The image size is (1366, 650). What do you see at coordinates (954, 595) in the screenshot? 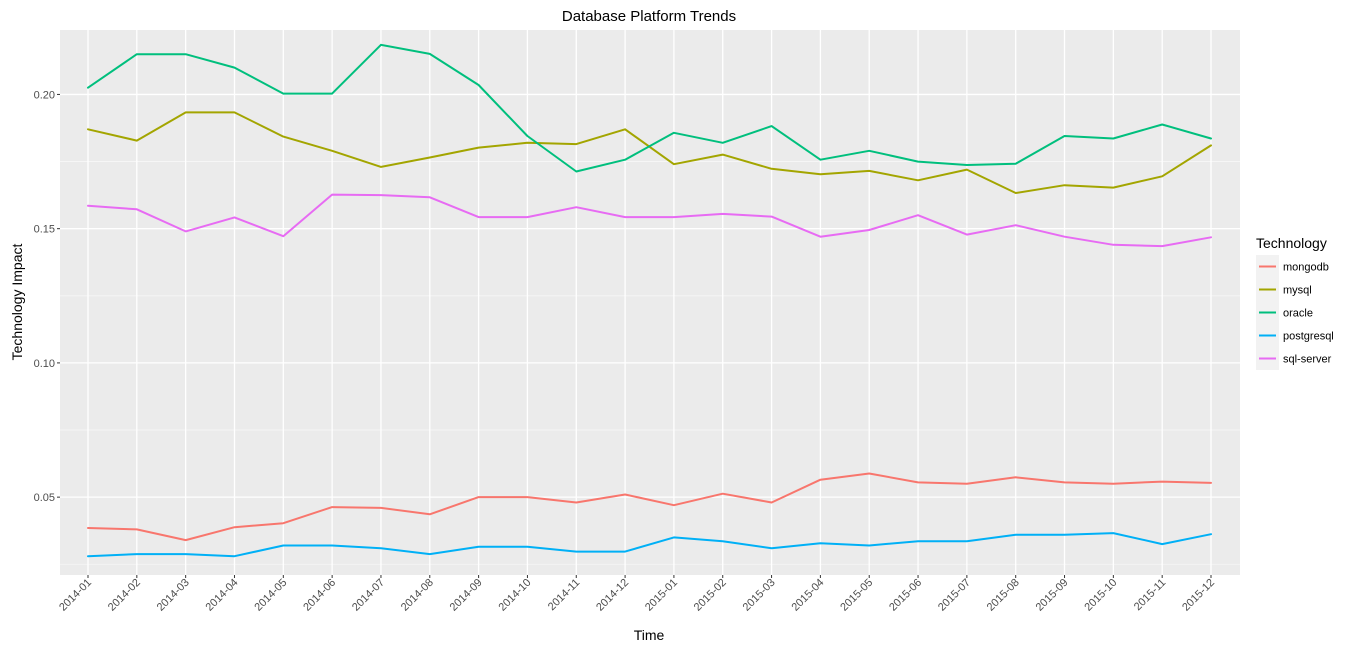
I see `x-tick-label: 2015-07` at bounding box center [954, 595].